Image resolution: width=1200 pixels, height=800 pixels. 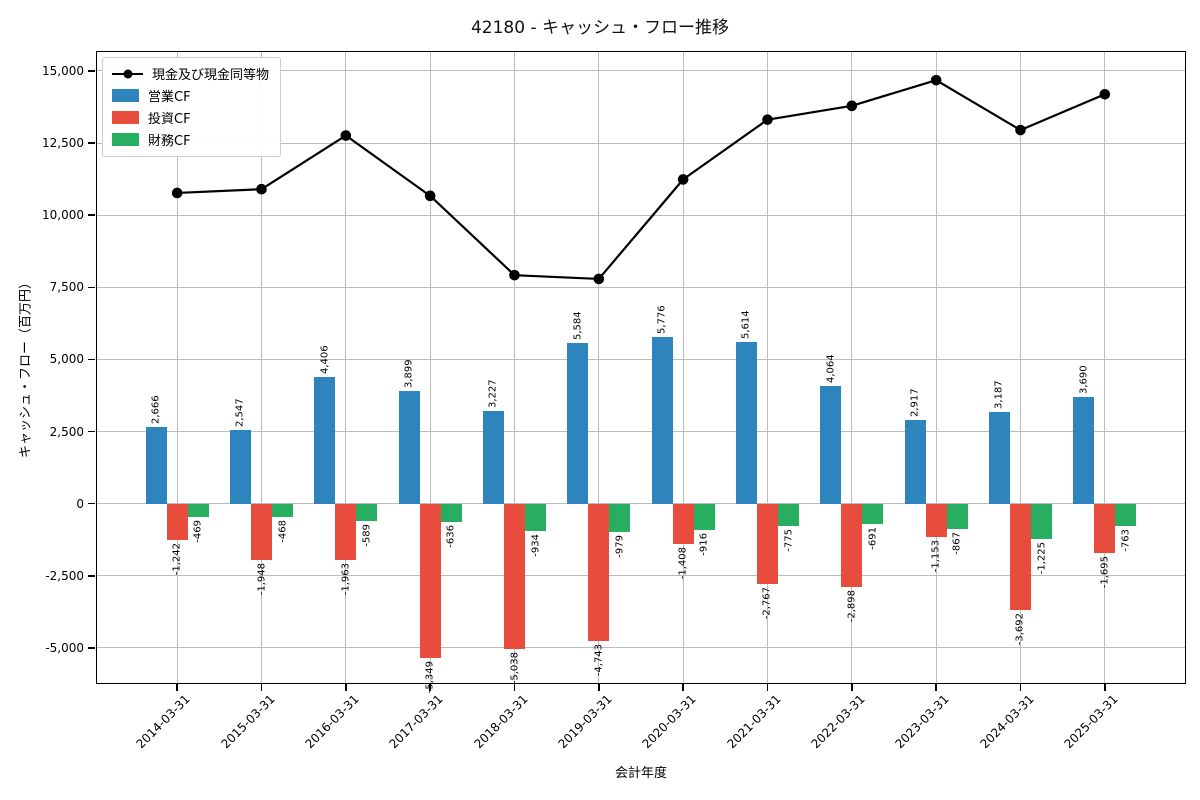 What do you see at coordinates (192, 107) in the screenshot?
I see `legend: 現金及び現金同等物営業CF 投資CF 財務CF` at bounding box center [192, 107].